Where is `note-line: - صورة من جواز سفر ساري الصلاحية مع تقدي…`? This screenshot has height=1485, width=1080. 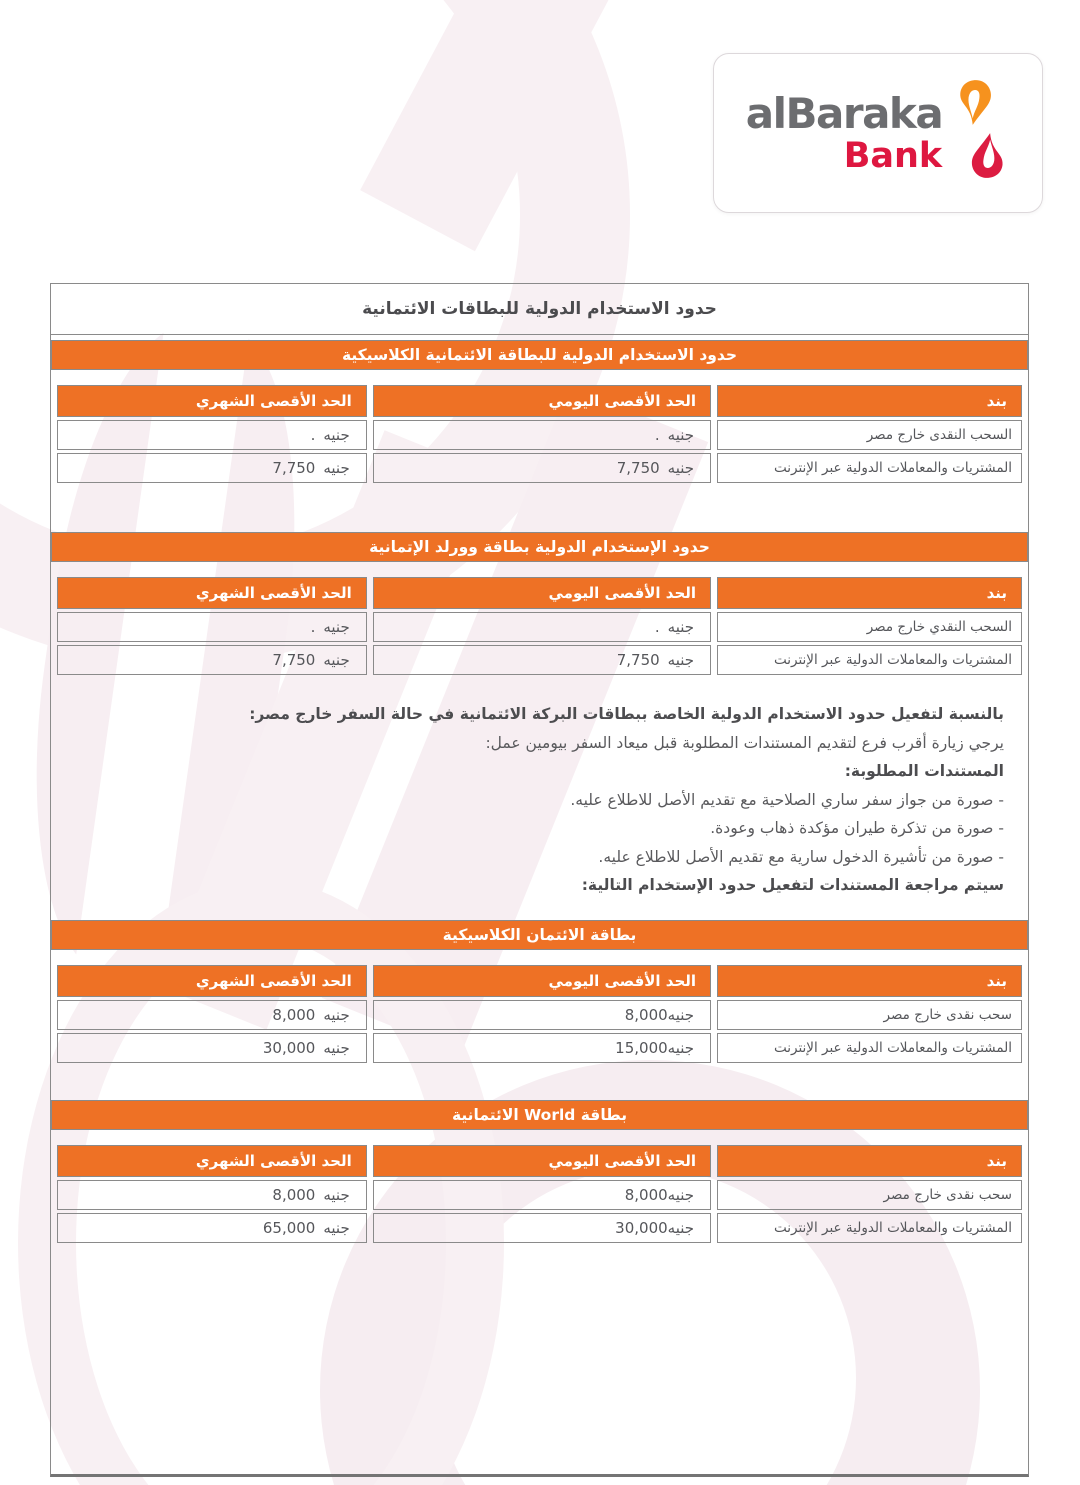 note-line: - صورة من جواز سفر ساري الصلاحية مع تقدي… is located at coordinates (787, 799).